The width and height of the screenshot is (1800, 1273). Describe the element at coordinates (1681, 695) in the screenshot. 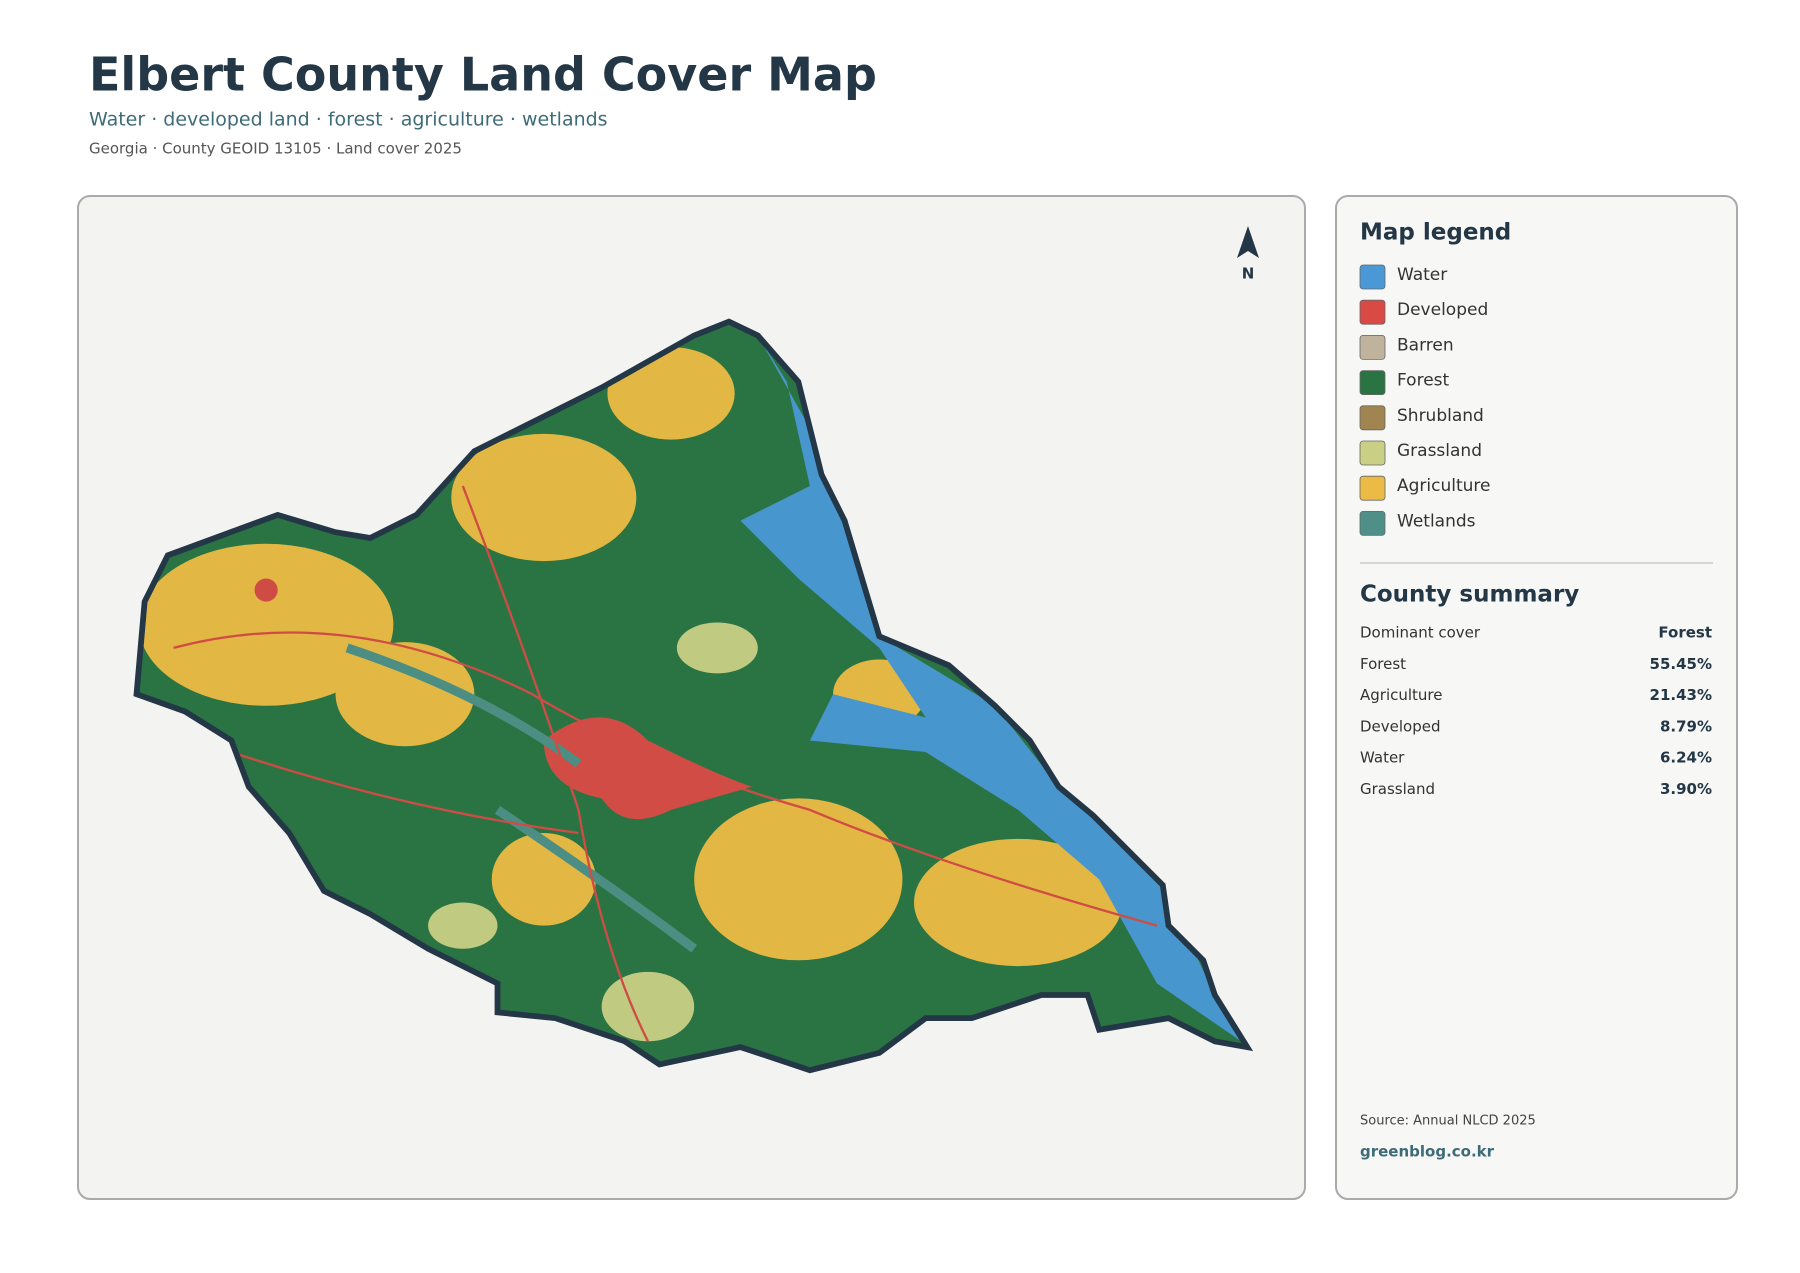

I see `summary-value: 21.43%` at that location.